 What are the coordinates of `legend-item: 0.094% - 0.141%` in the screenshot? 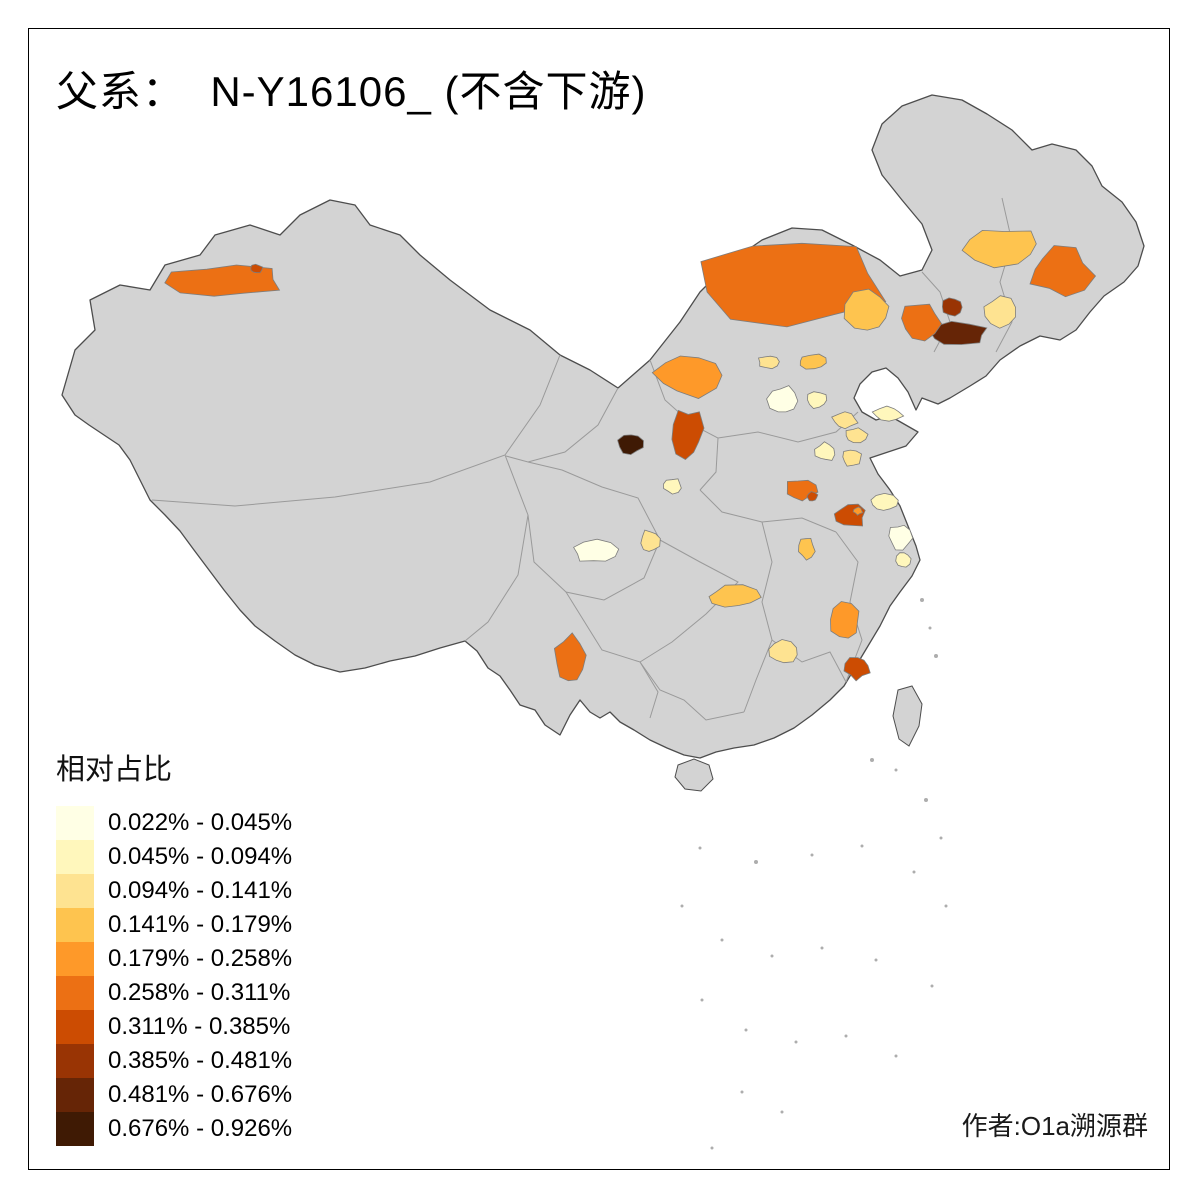 It's located at (174, 891).